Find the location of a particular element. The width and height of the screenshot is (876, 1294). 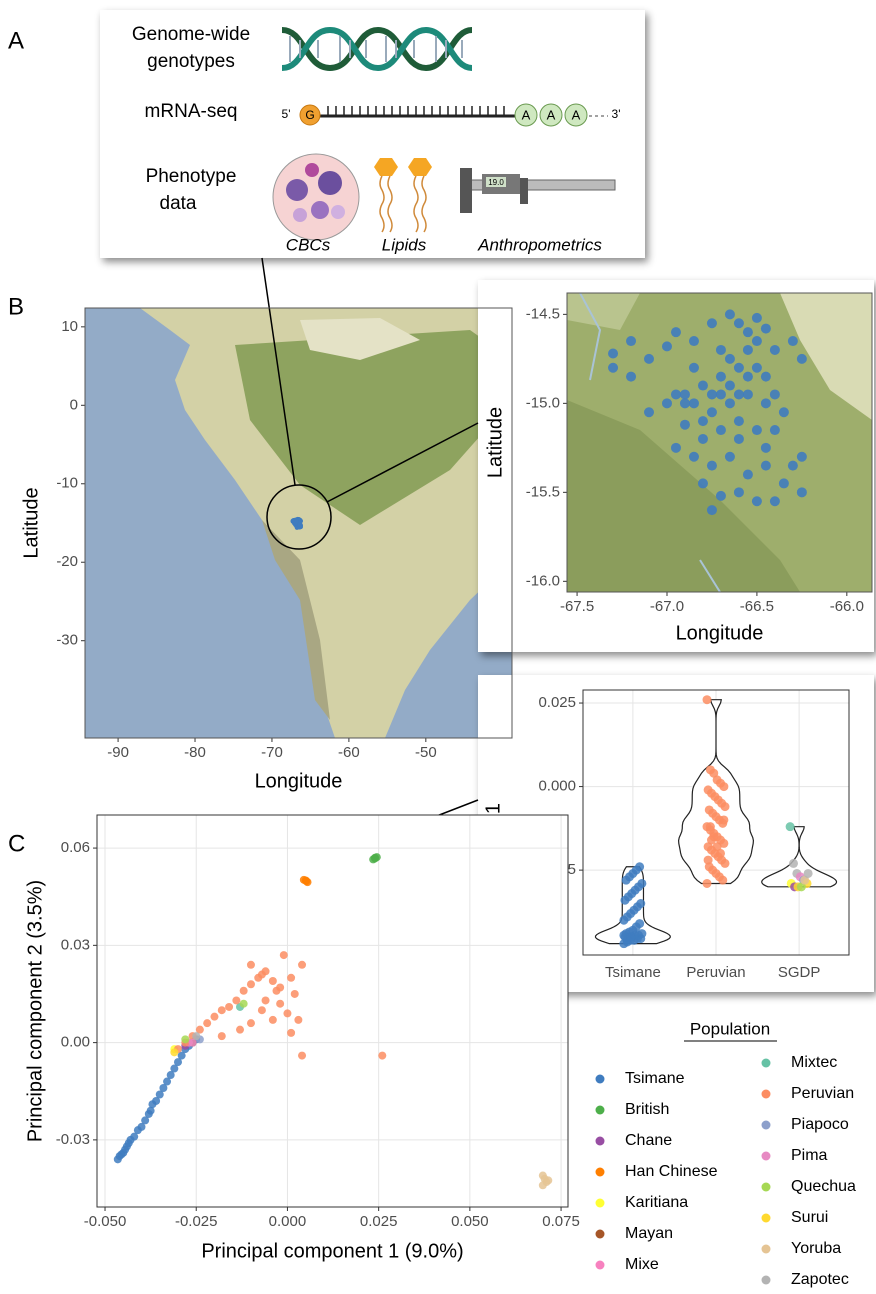

x-tick-label: Peruvian is located at coordinates (715, 972).